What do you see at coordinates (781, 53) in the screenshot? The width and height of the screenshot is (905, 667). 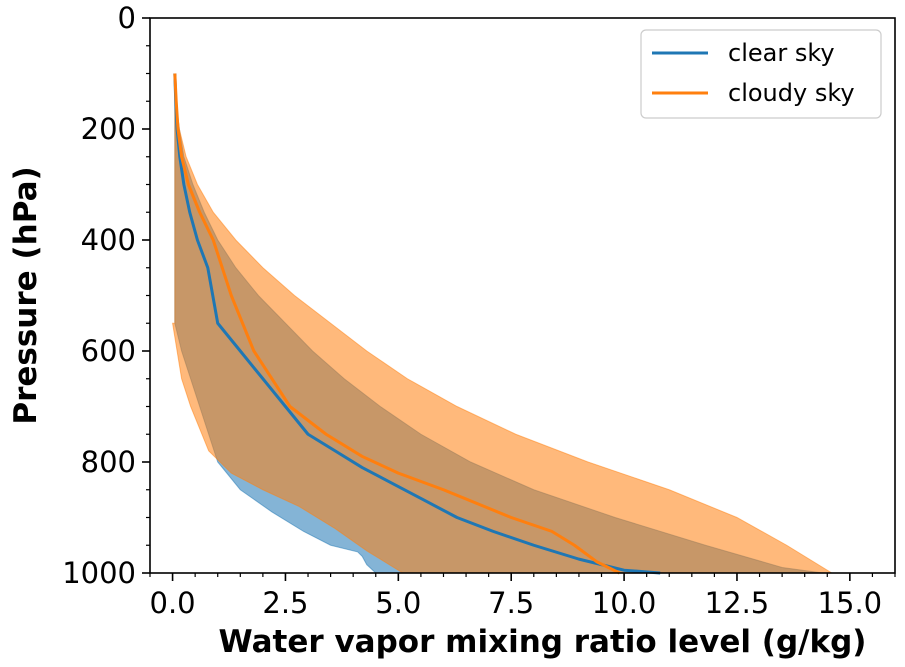 I see `legend-label: clear sky` at bounding box center [781, 53].